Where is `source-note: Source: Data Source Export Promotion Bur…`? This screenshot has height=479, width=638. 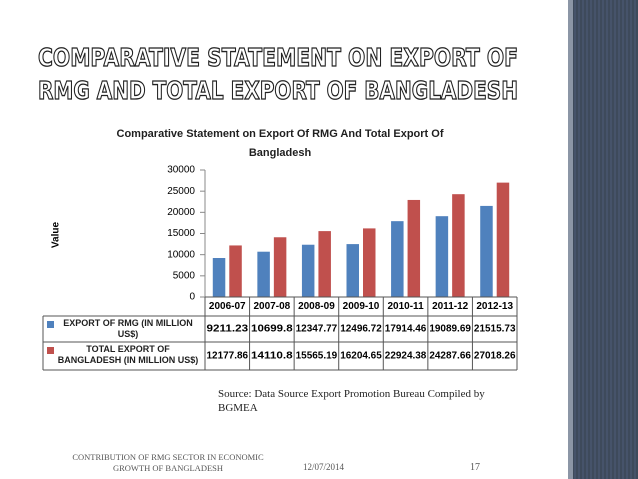
source-note: Source: Data Source Export Promotion Bur… is located at coordinates (351, 401).